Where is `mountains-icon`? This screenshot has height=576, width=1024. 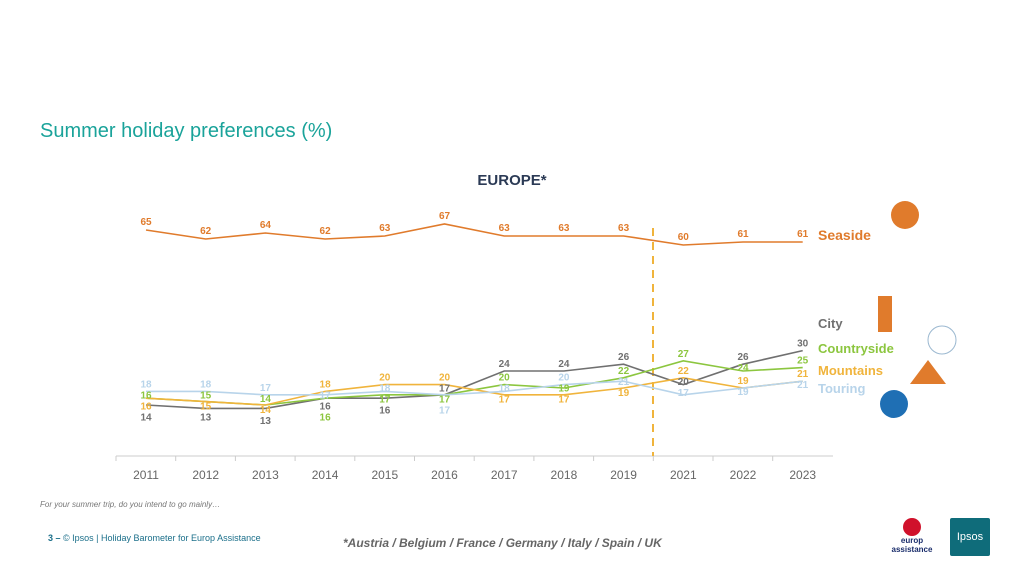 mountains-icon is located at coordinates (928, 372).